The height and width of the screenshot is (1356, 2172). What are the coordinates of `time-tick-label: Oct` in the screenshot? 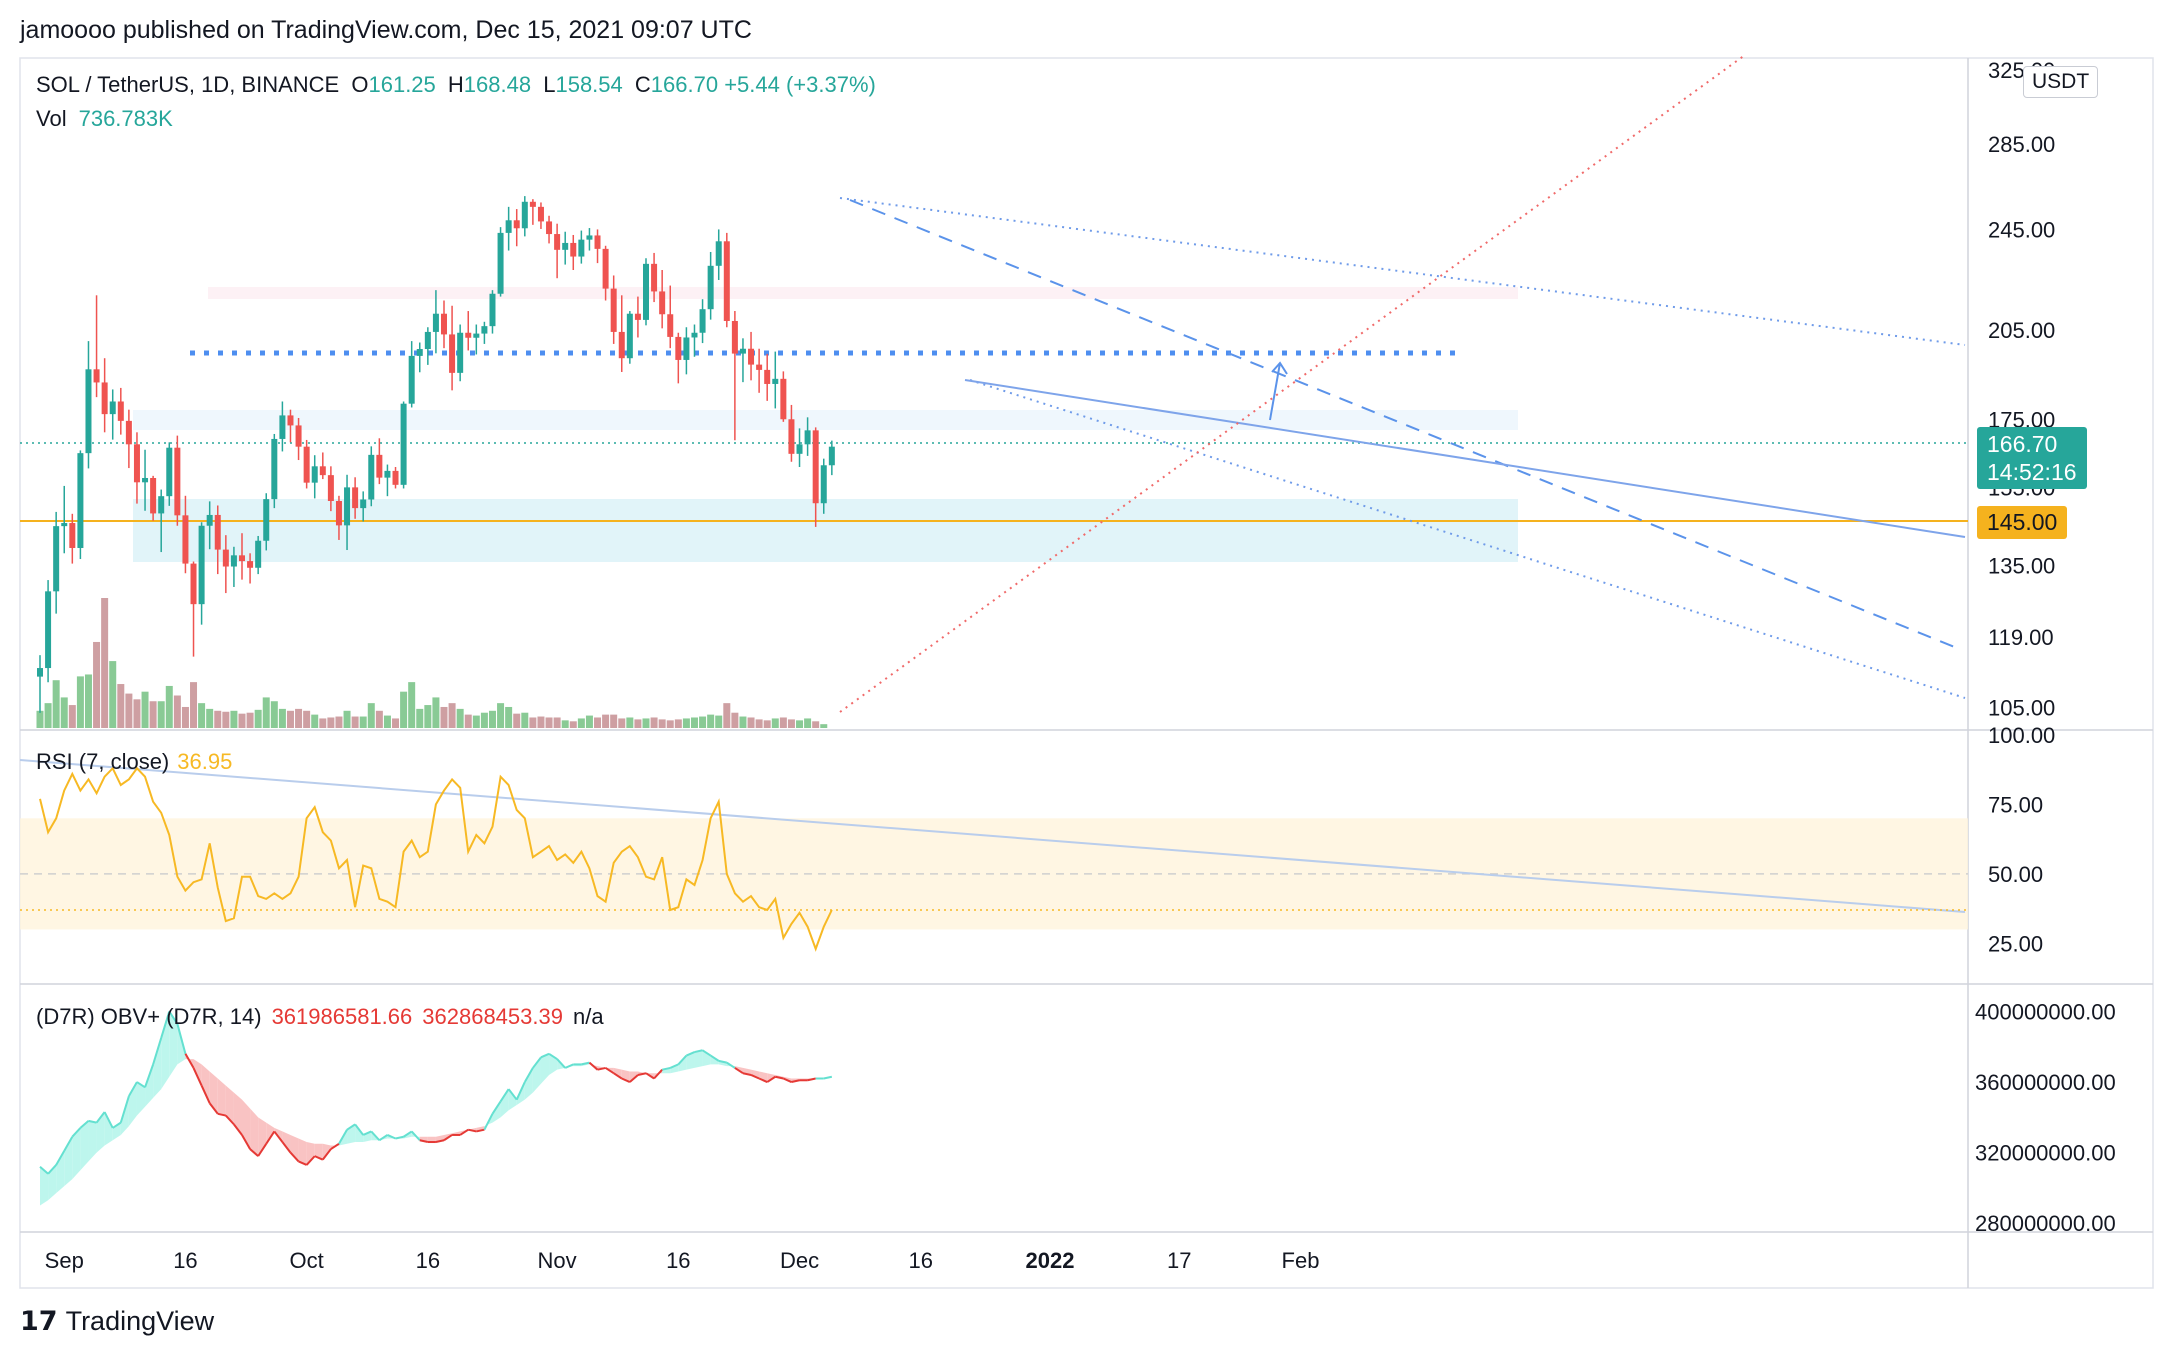 It's located at (307, 1260).